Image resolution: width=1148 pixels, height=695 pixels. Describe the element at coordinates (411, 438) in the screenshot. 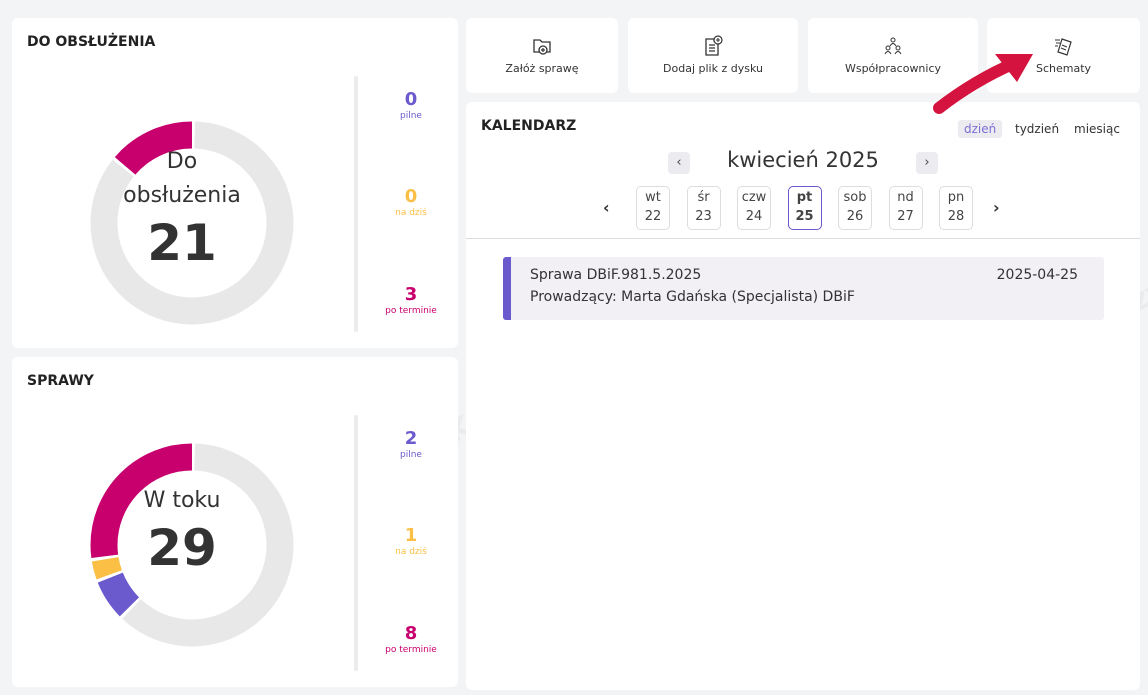

I see `stat-value: 2` at that location.